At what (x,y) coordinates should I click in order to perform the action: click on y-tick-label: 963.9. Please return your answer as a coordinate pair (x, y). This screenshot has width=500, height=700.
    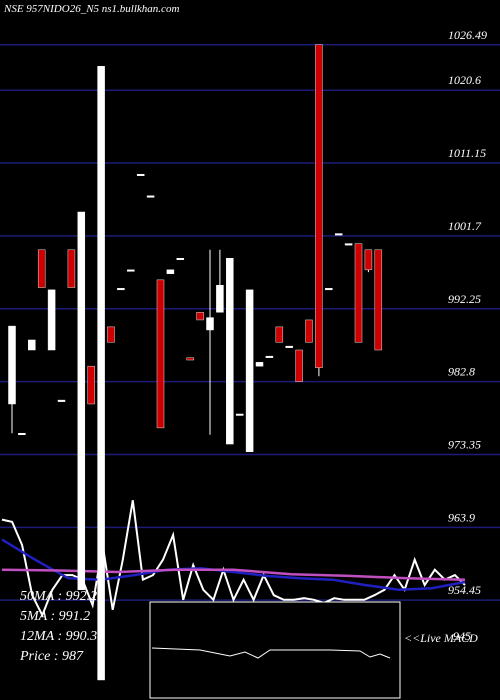
    Looking at the image, I should click on (461, 517).